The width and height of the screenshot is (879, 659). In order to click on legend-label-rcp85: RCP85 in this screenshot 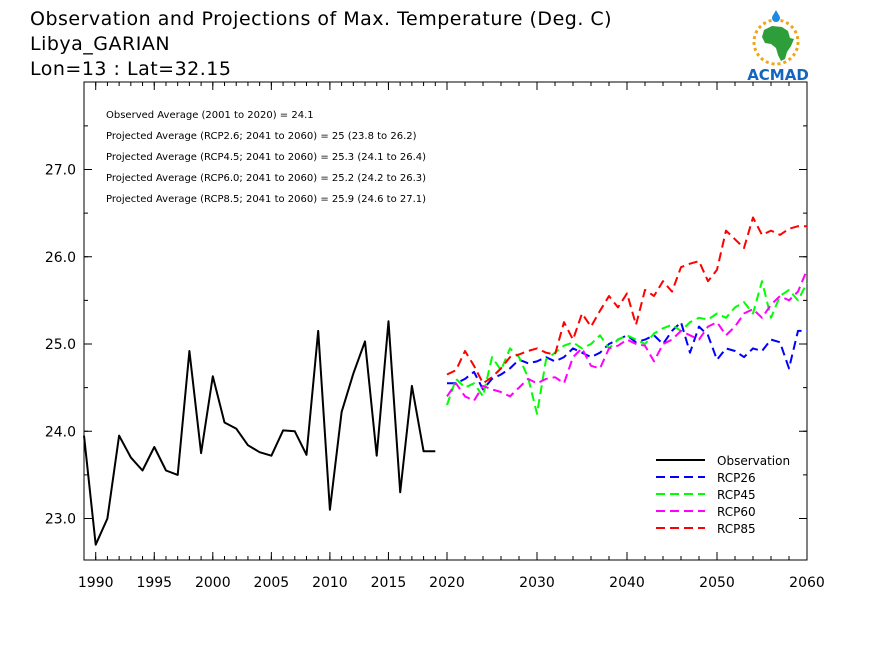, I will do `click(736, 529)`.